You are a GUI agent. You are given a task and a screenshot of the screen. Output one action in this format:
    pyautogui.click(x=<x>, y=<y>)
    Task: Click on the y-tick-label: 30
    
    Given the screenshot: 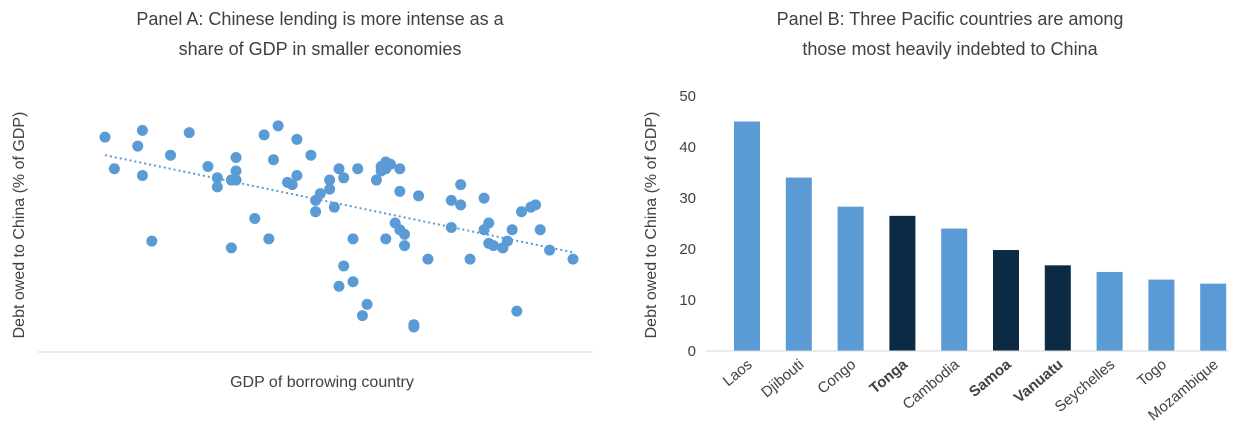 What is the action you would take?
    pyautogui.click(x=687, y=198)
    